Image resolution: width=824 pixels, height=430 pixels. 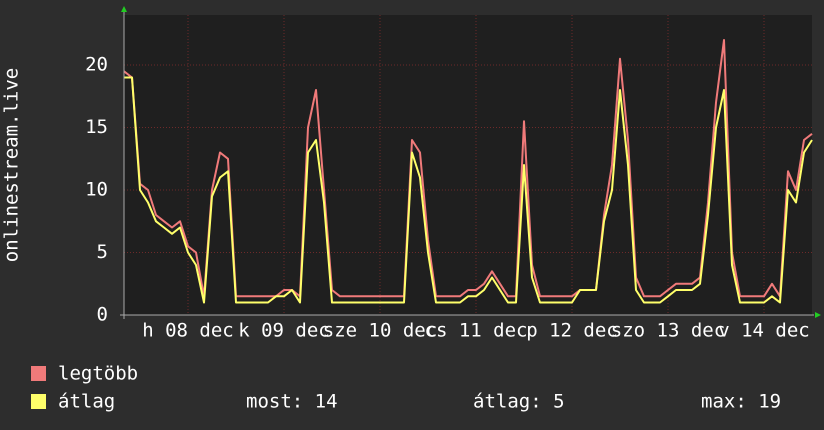 What do you see at coordinates (188, 331) in the screenshot?
I see `x-tick-label: h 08 dec` at bounding box center [188, 331].